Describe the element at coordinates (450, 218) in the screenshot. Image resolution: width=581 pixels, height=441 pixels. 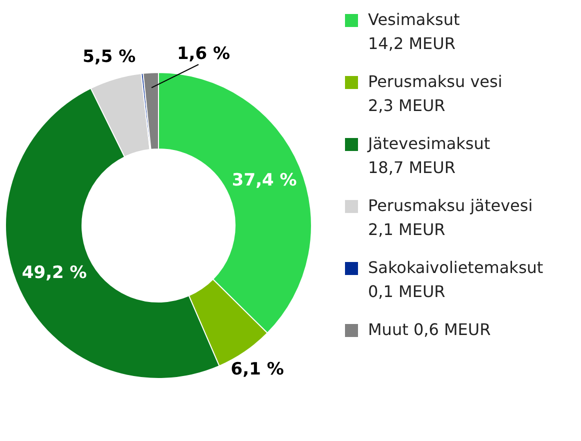
I see `legend-label: Perusmaksu jätevesi 2,1 MEUR` at that location.